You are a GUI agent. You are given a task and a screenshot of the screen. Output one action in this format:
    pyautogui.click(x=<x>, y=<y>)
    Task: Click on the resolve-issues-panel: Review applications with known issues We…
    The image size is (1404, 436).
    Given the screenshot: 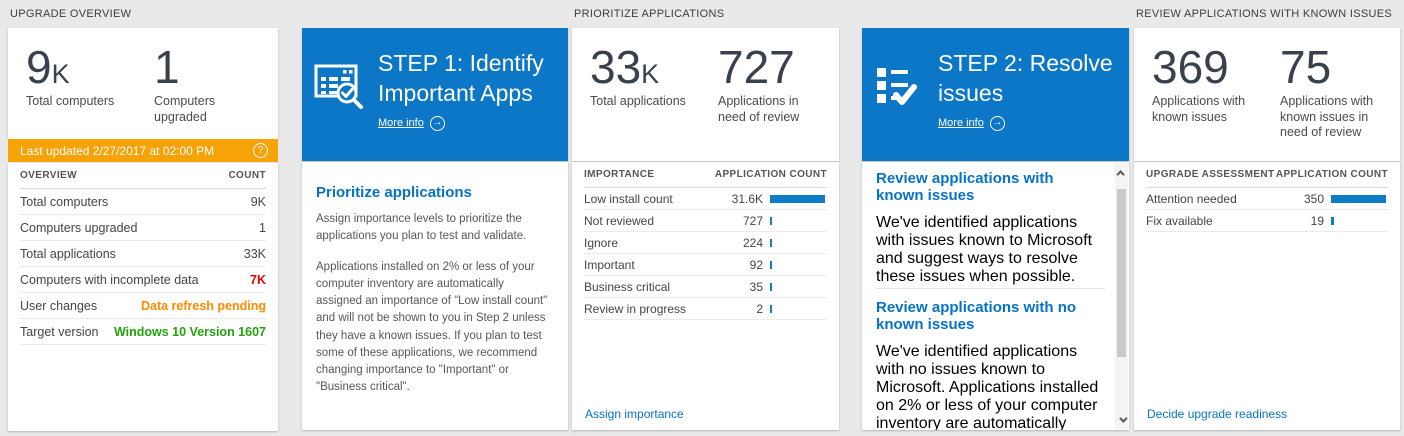 What is the action you would take?
    pyautogui.click(x=995, y=296)
    